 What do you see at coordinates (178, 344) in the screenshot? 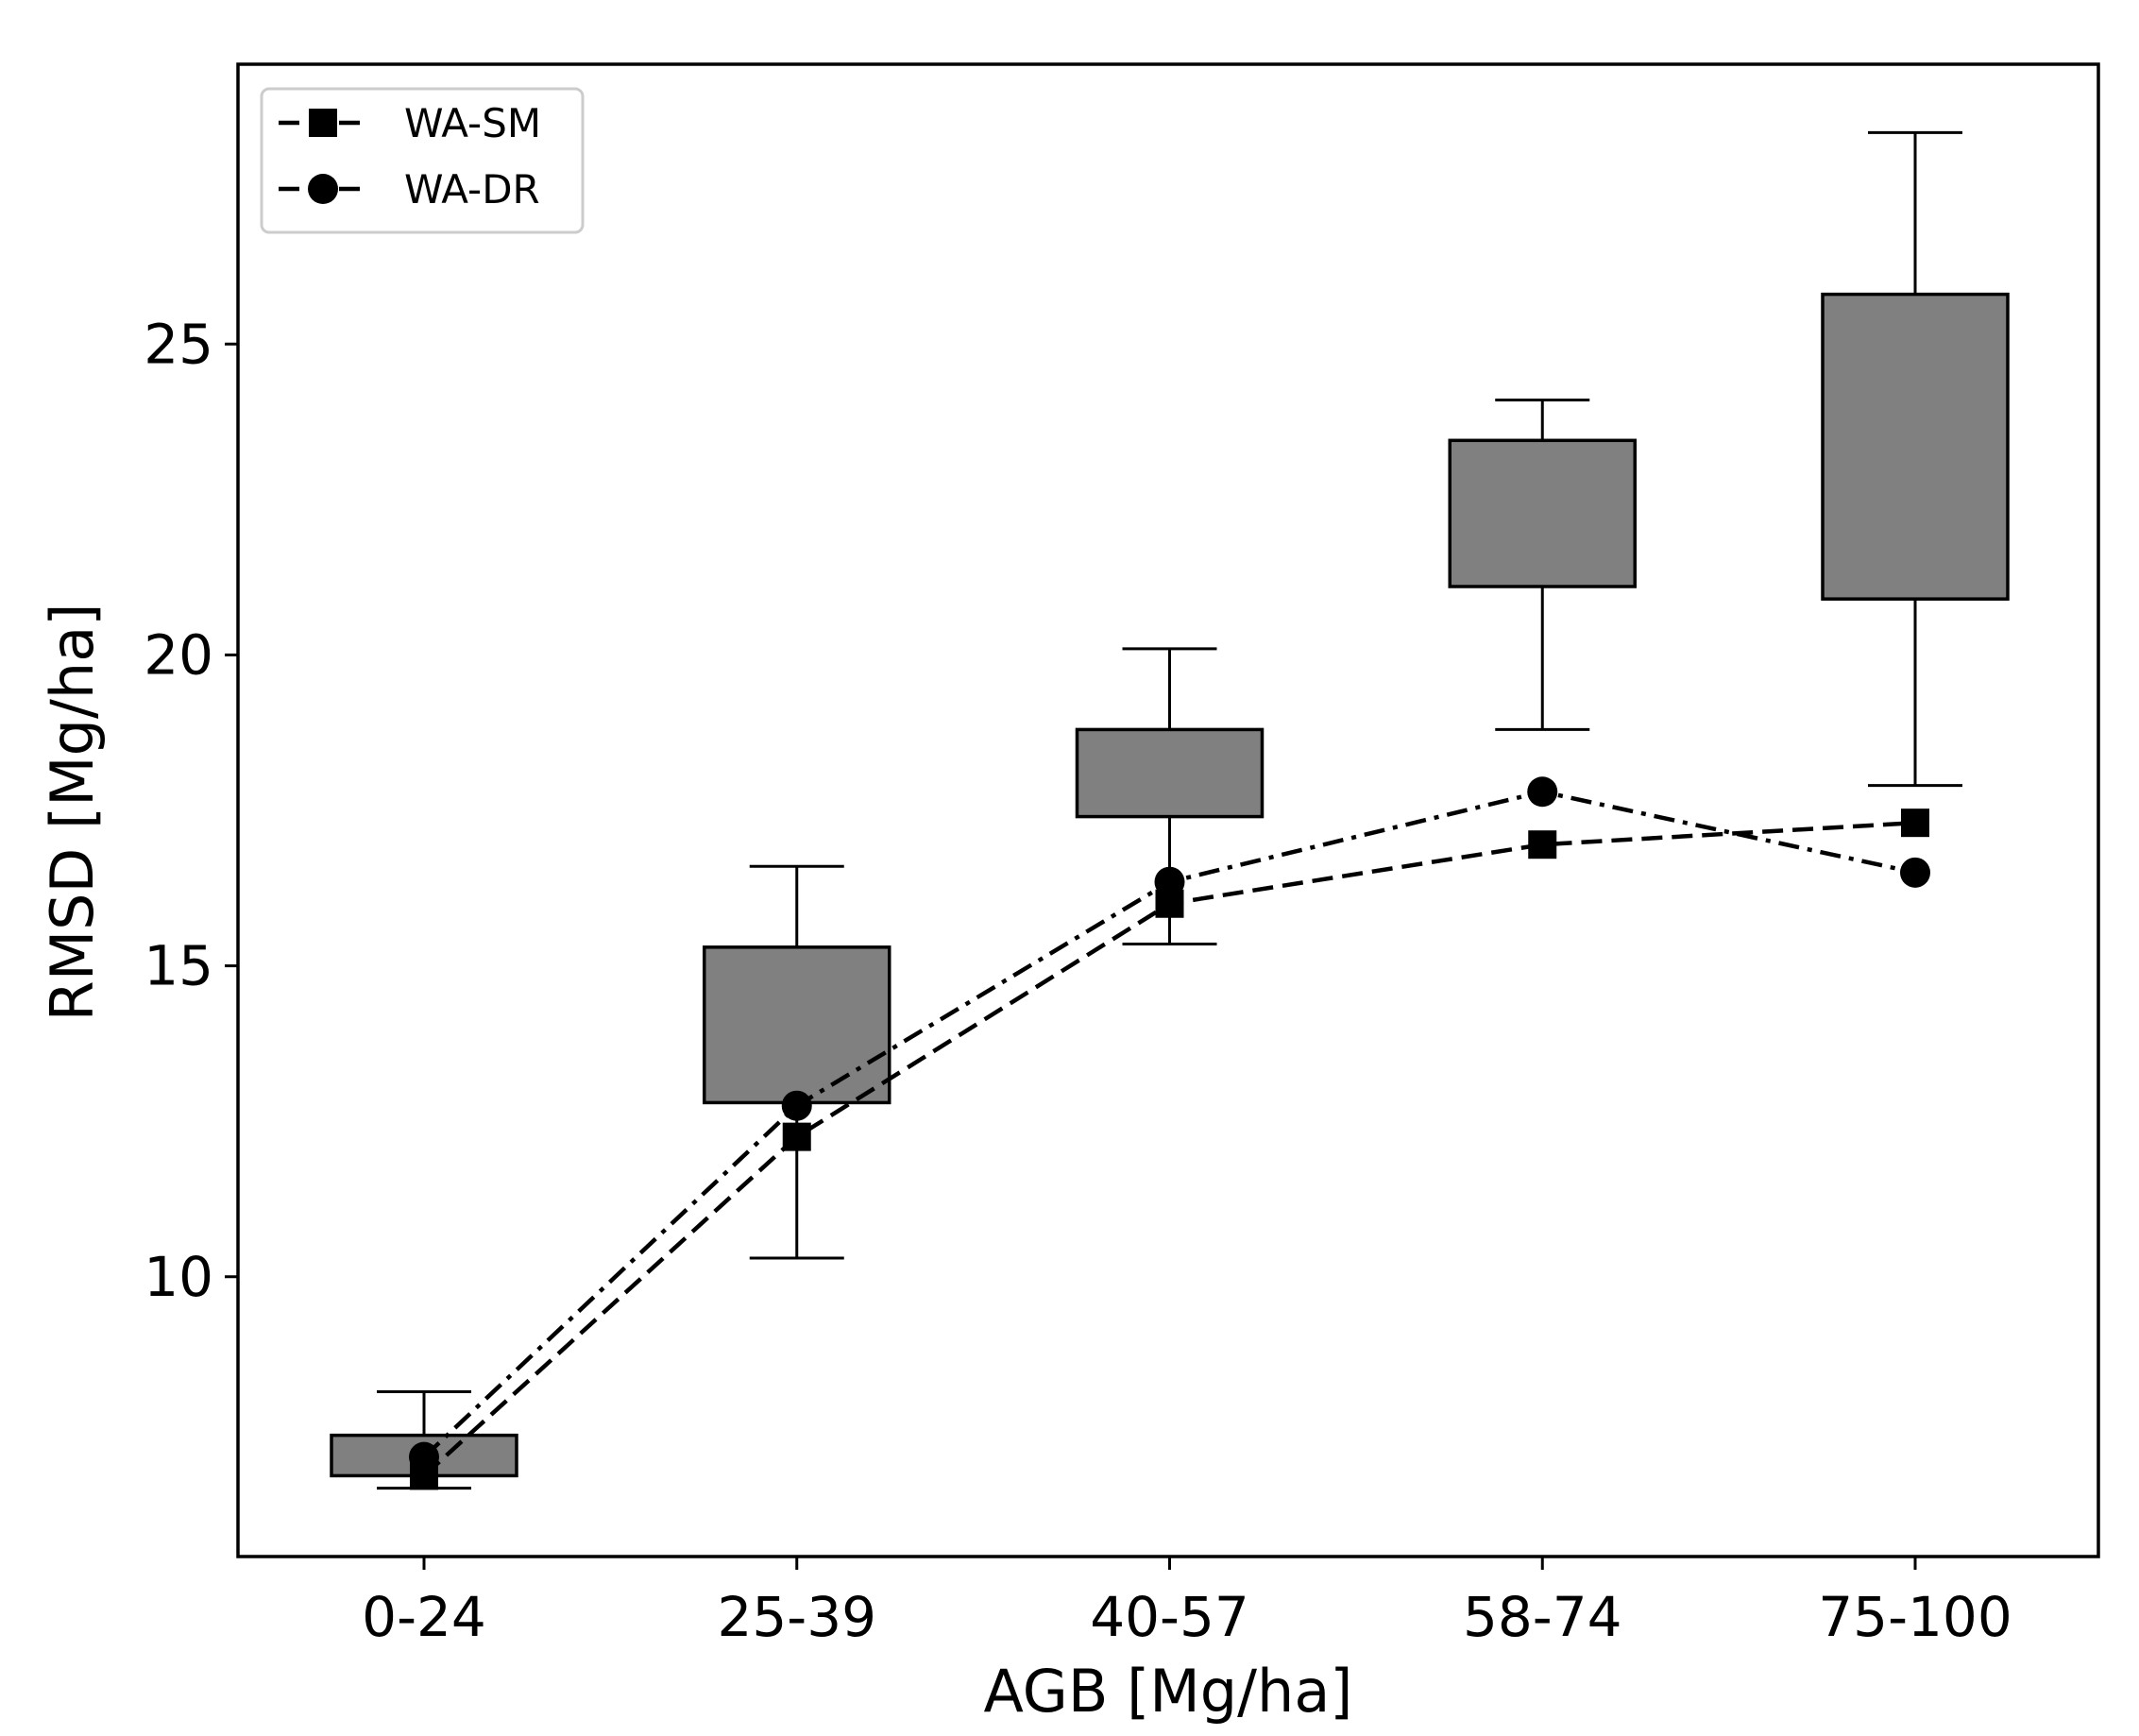
I see `y-tick-label: 25` at bounding box center [178, 344].